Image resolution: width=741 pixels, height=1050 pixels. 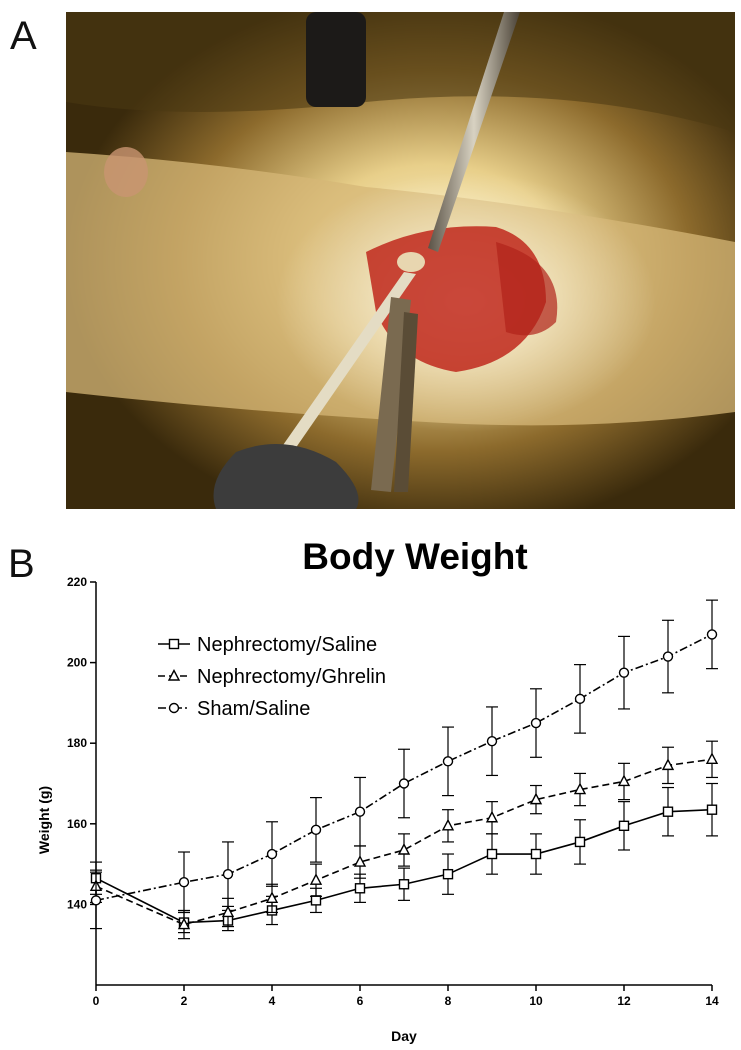 What do you see at coordinates (174, 674) in the screenshot?
I see `legend-marker-triangle` at bounding box center [174, 674].